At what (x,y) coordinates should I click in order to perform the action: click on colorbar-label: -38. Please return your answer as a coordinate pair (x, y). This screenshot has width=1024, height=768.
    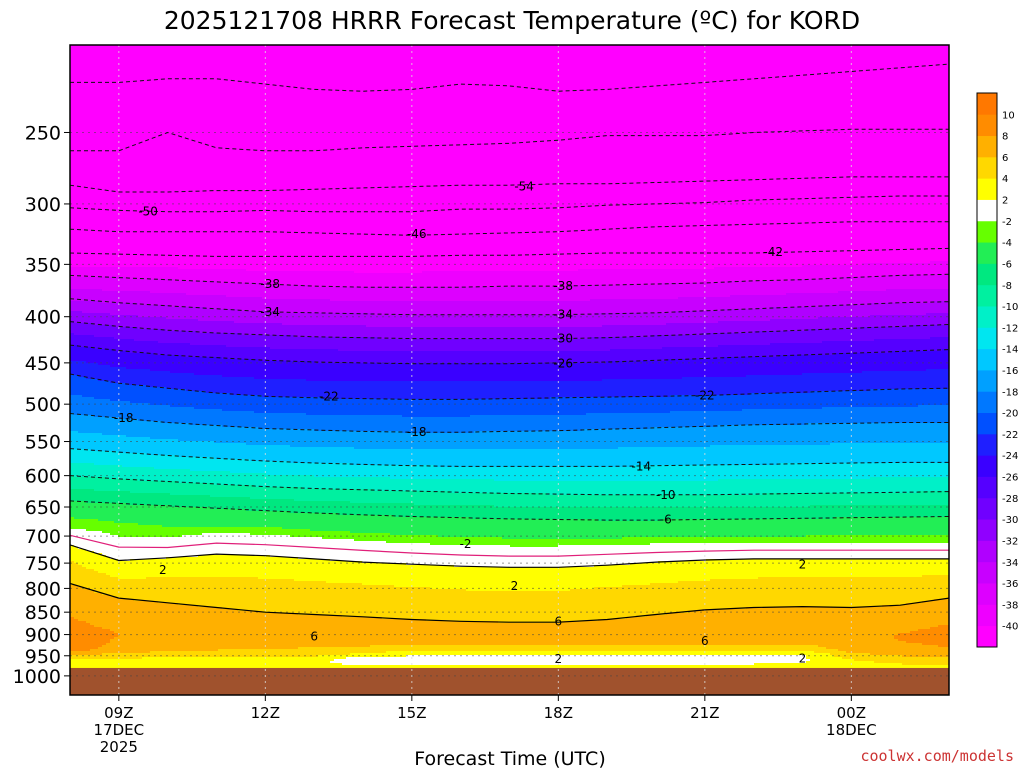
    Looking at the image, I should click on (1010, 605).